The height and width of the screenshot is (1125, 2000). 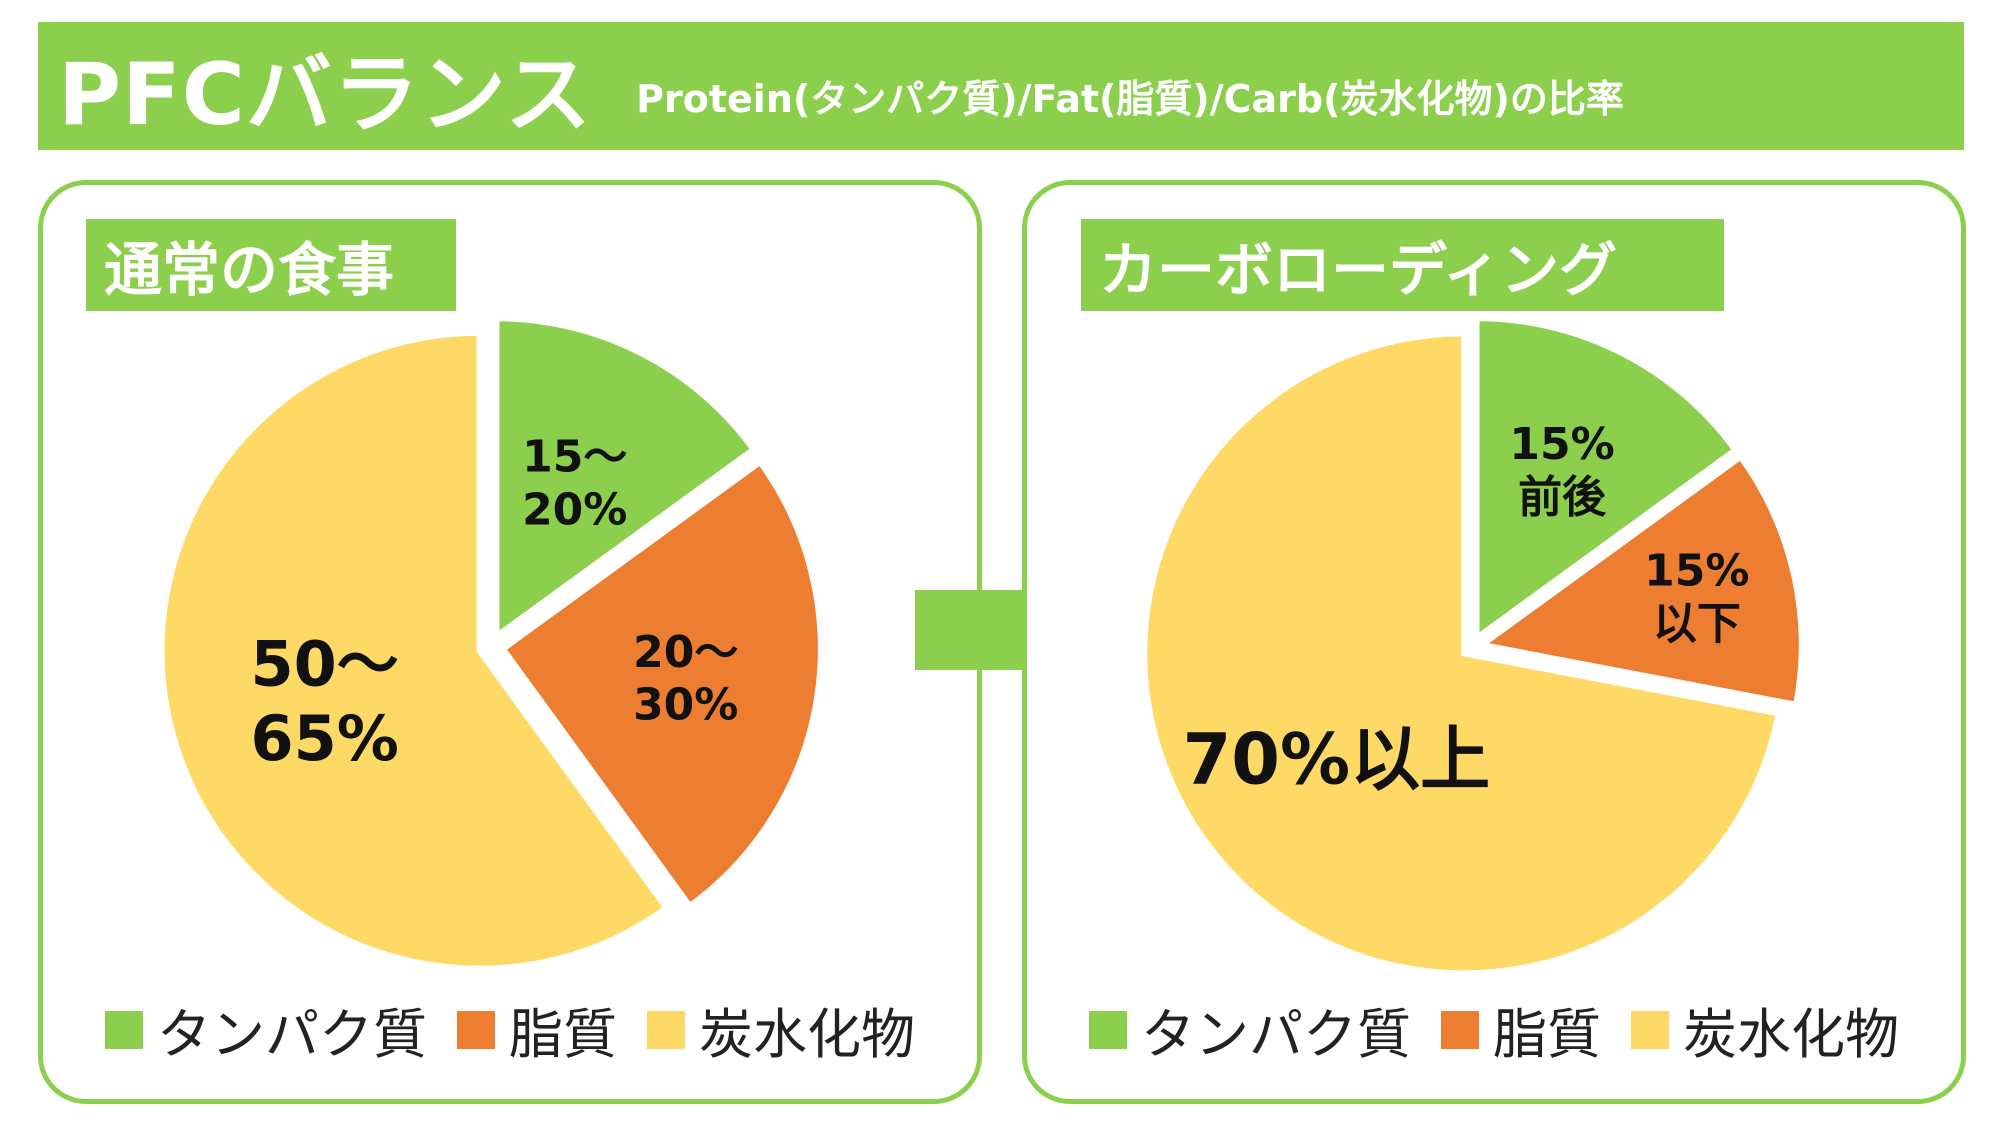 What do you see at coordinates (1337, 760) in the screenshot?
I see `data-label-carb: 70%以上` at bounding box center [1337, 760].